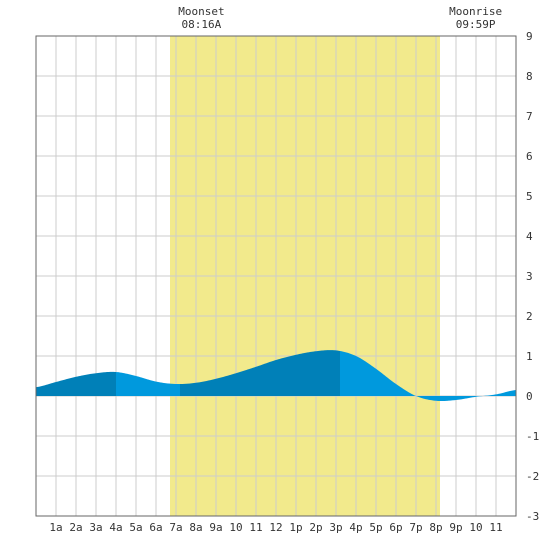 Image resolution: width=550 pixels, height=550 pixels. I want to click on y-tick-label: 9, so click(529, 36).